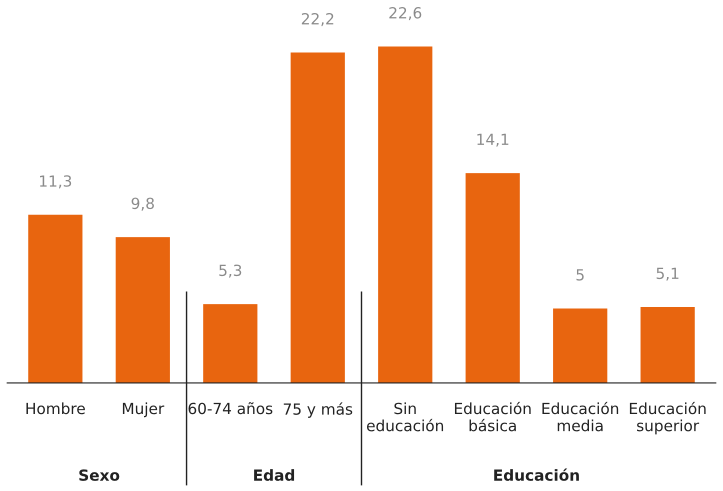 The width and height of the screenshot is (723, 491). What do you see at coordinates (55, 408) in the screenshot?
I see `x-tick-label: Hombre` at bounding box center [55, 408].